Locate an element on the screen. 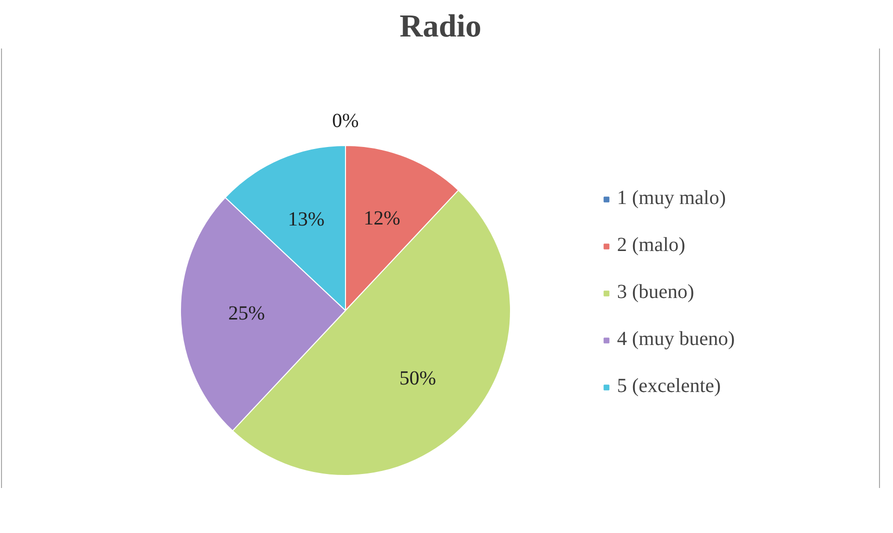 Image resolution: width=893 pixels, height=533 pixels. legend-label: 5 (excelente) is located at coordinates (669, 386).